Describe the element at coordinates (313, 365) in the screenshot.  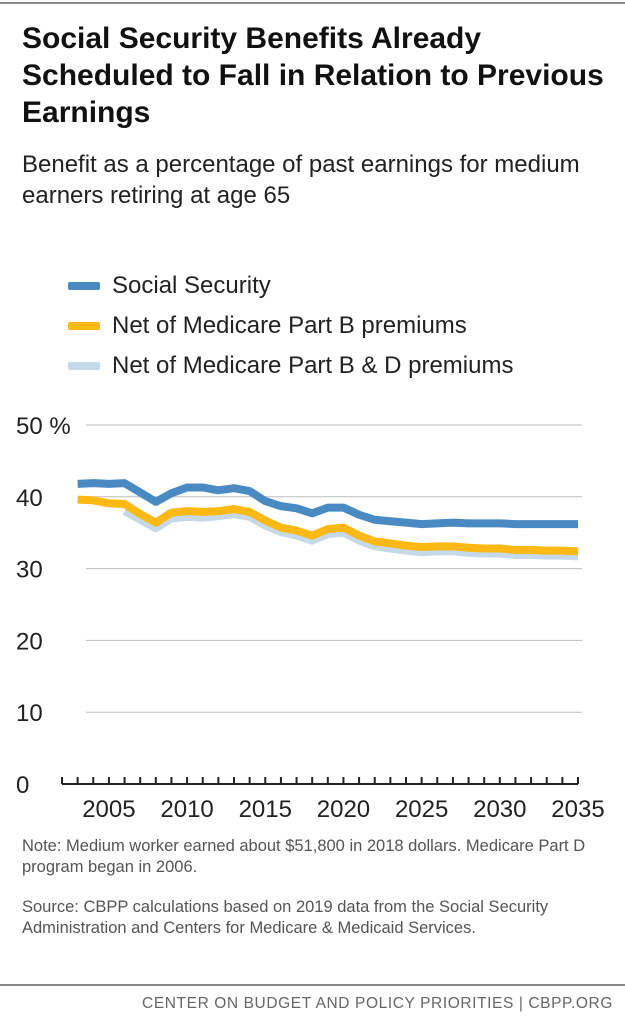
I see `legend-label: Net of Medicare Part B & D premiums` at that location.